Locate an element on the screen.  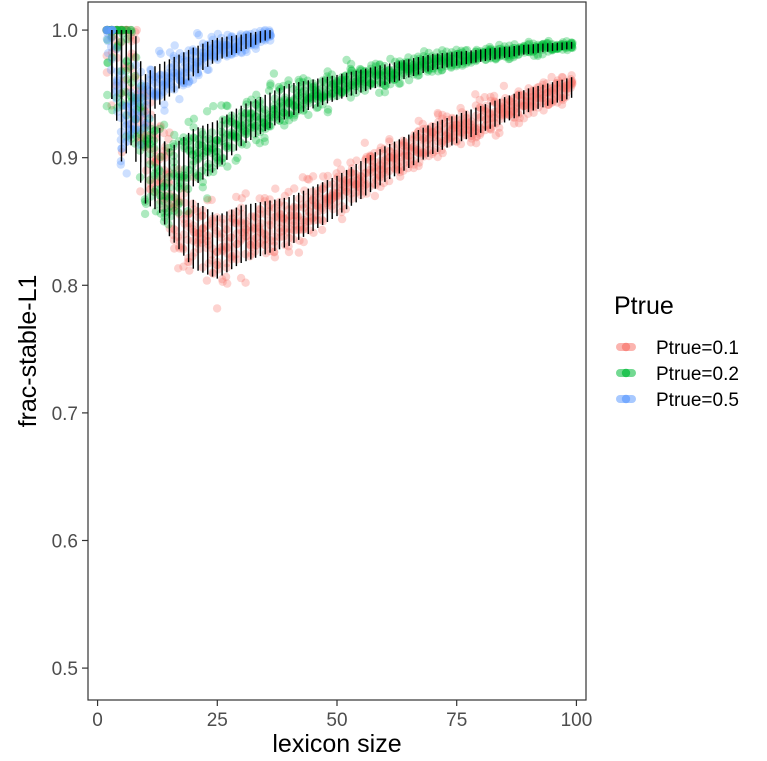
x-tick-label: 75 is located at coordinates (456, 720).